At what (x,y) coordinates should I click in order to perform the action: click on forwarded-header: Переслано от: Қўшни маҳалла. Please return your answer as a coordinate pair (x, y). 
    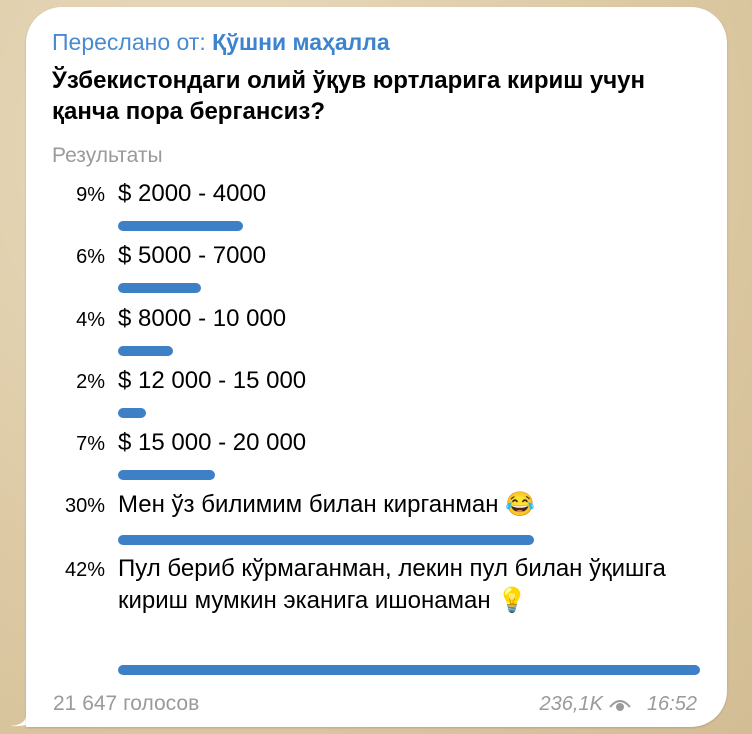
    Looking at the image, I should click on (221, 42).